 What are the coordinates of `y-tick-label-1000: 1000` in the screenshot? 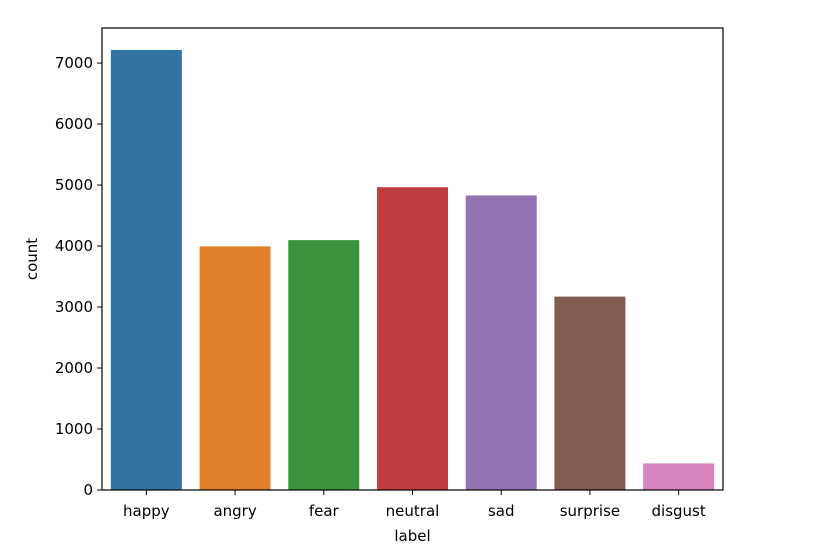 It's located at (74, 429).